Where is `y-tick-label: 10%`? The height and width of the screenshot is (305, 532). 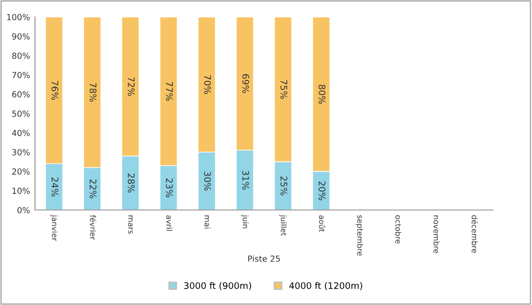
y-tick-label: 10% is located at coordinates (21, 191).